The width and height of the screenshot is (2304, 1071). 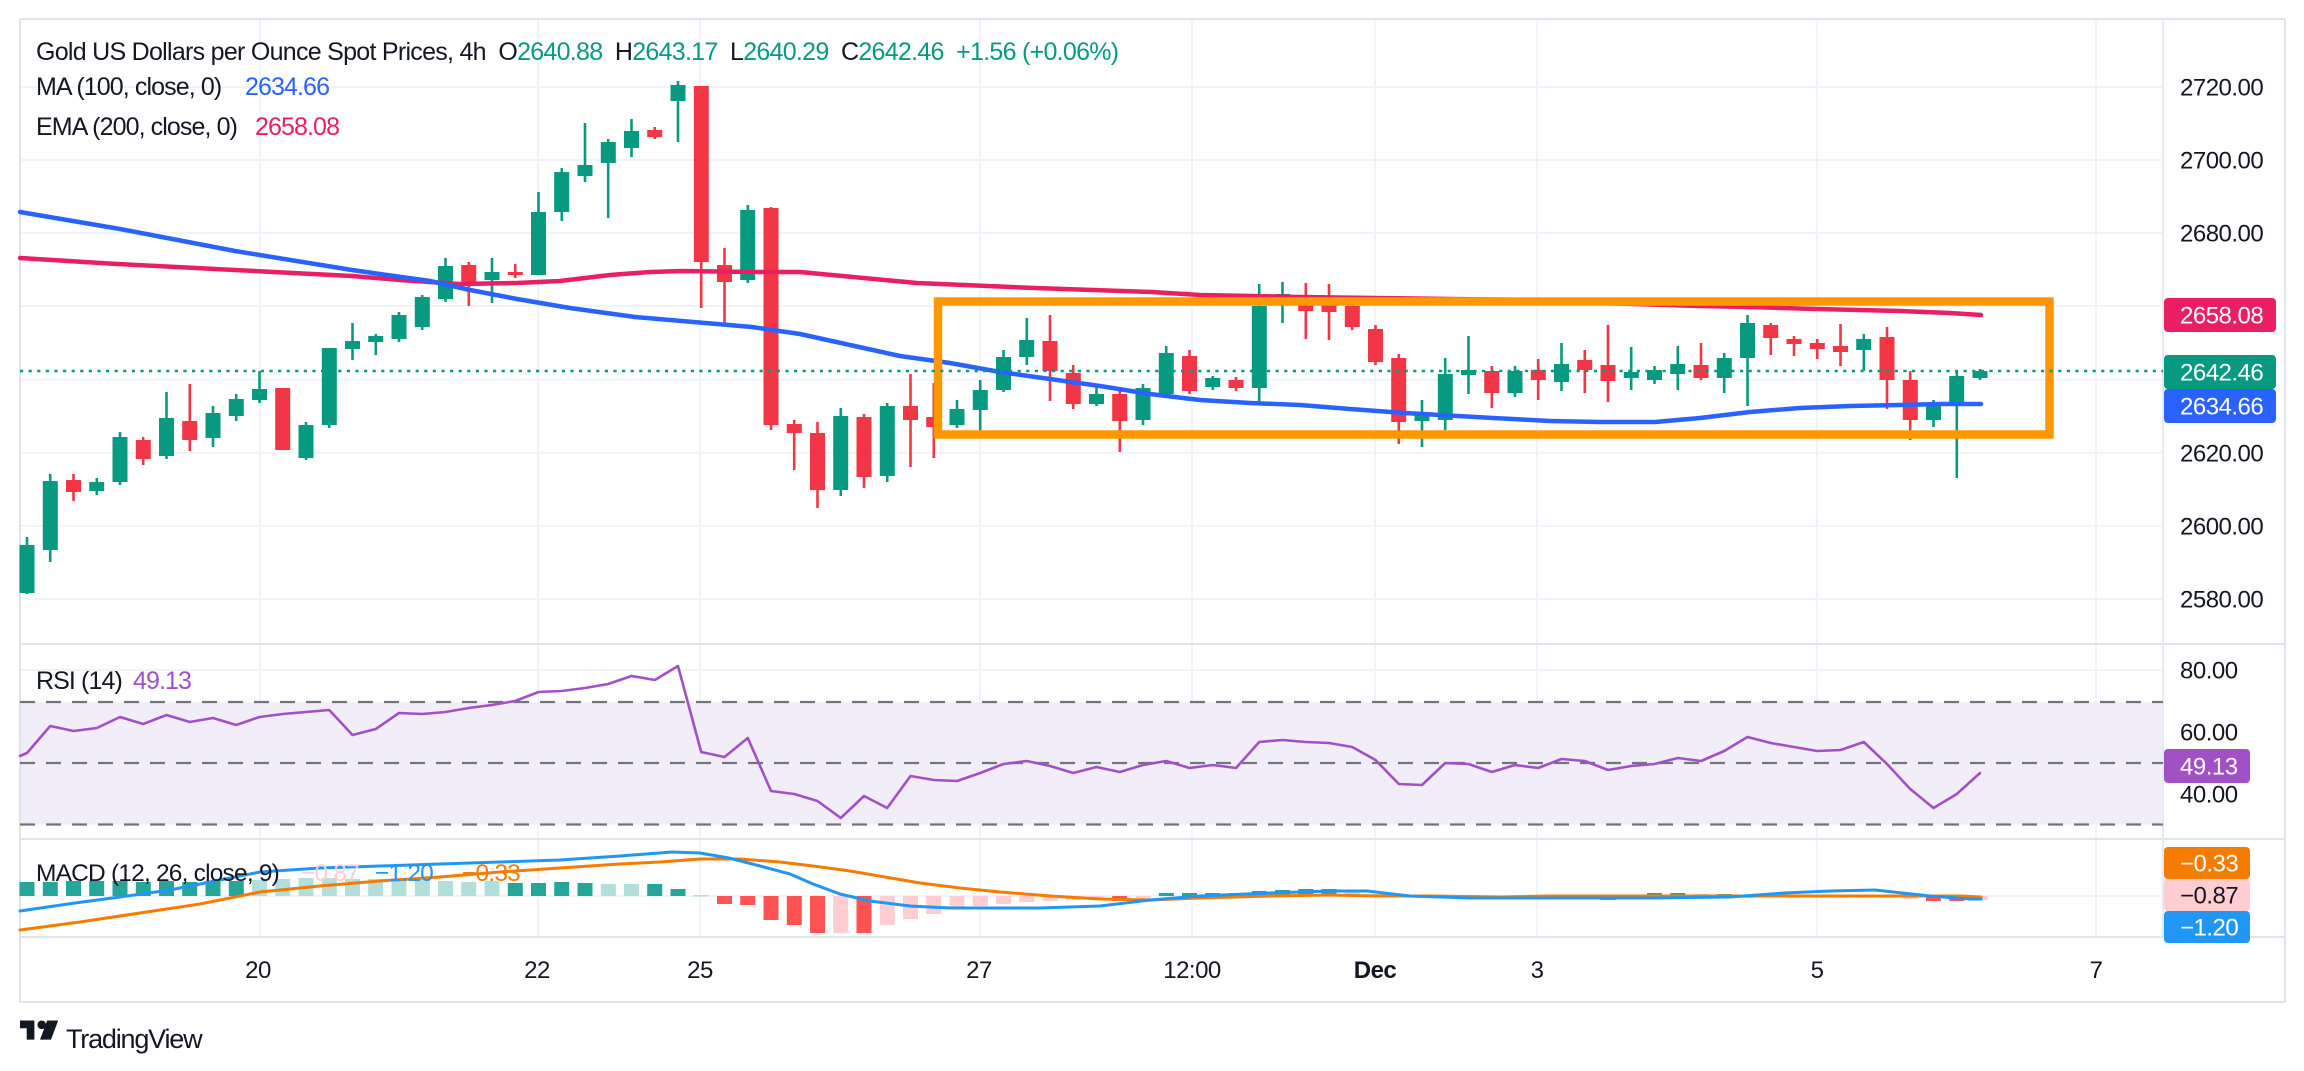 I want to click on svg-text: Dec, so click(x=1375, y=970).